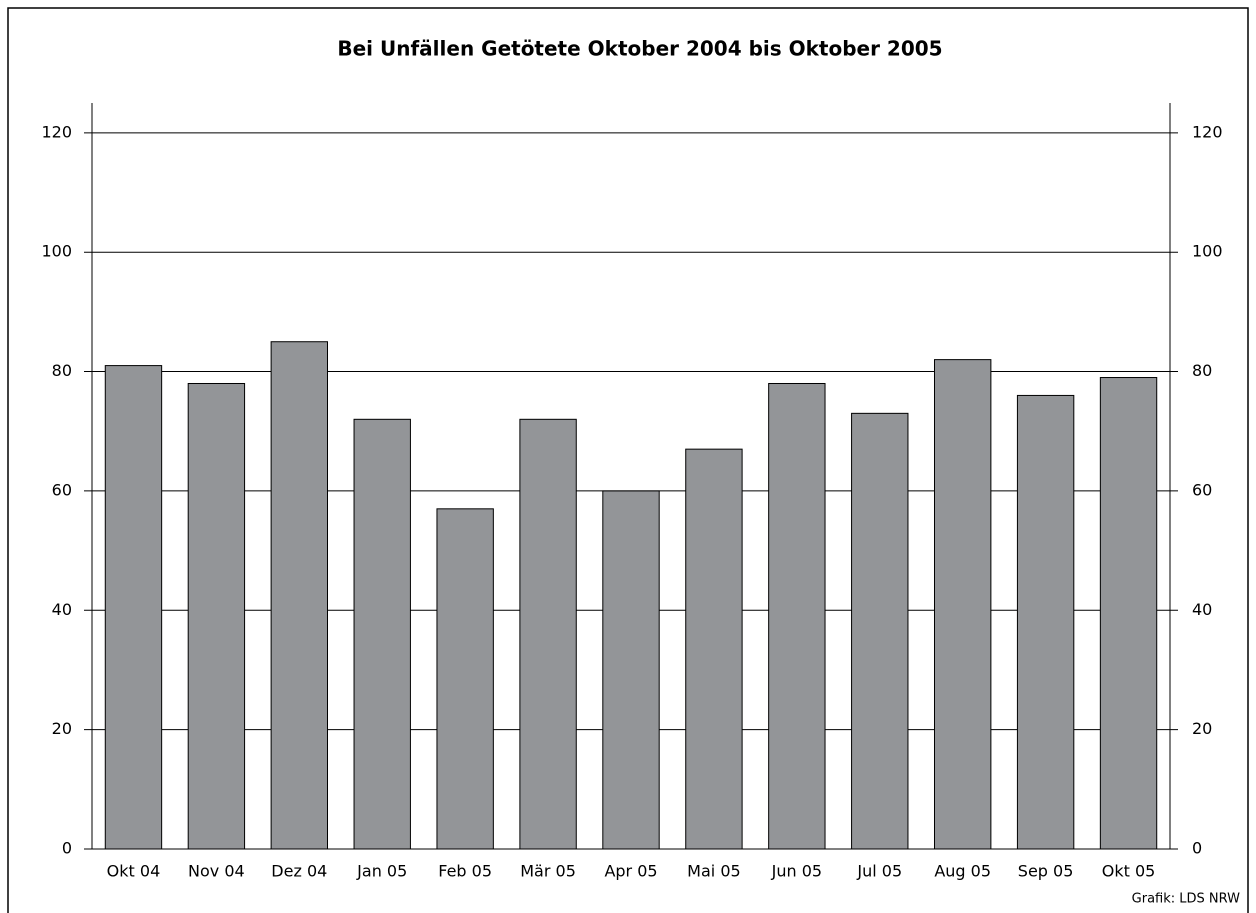 This screenshot has width=1256, height=913. What do you see at coordinates (56, 251) in the screenshot?
I see `y-tick-label: 100` at bounding box center [56, 251].